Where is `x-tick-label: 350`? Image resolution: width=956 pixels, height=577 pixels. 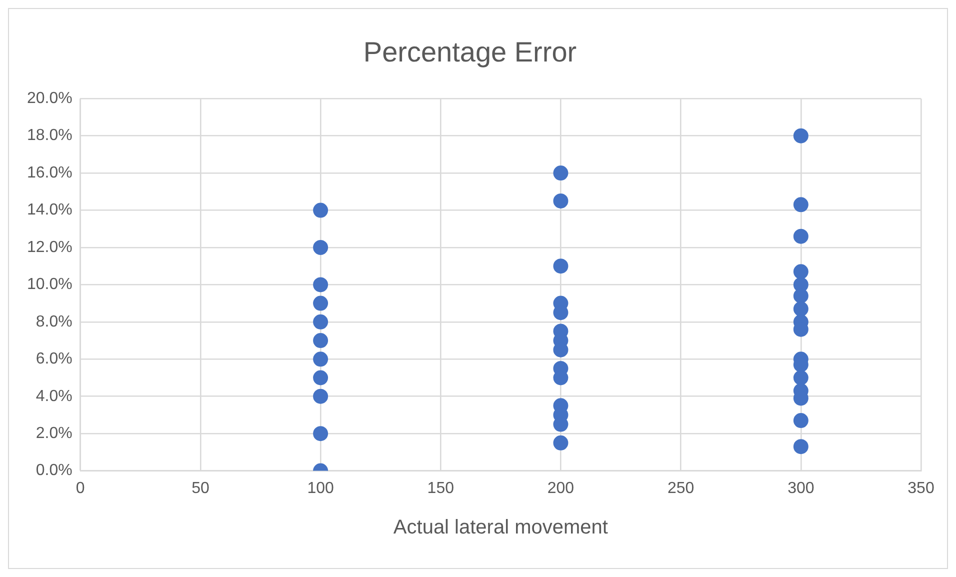
x-tick-label: 350 is located at coordinates (921, 488).